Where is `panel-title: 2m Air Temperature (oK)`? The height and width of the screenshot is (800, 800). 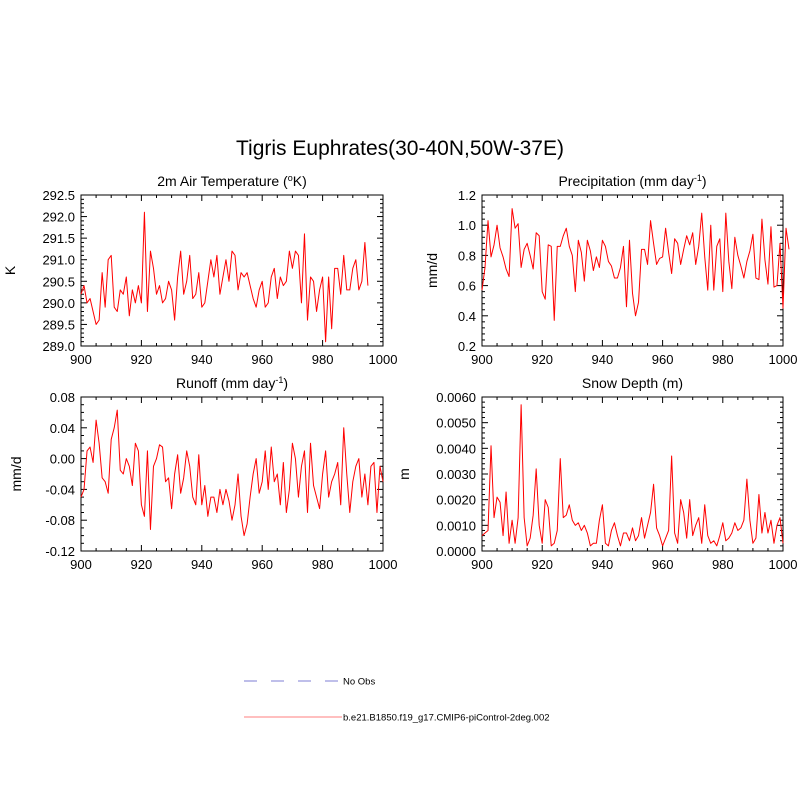
panel-title: 2m Air Temperature (oK) is located at coordinates (231, 181).